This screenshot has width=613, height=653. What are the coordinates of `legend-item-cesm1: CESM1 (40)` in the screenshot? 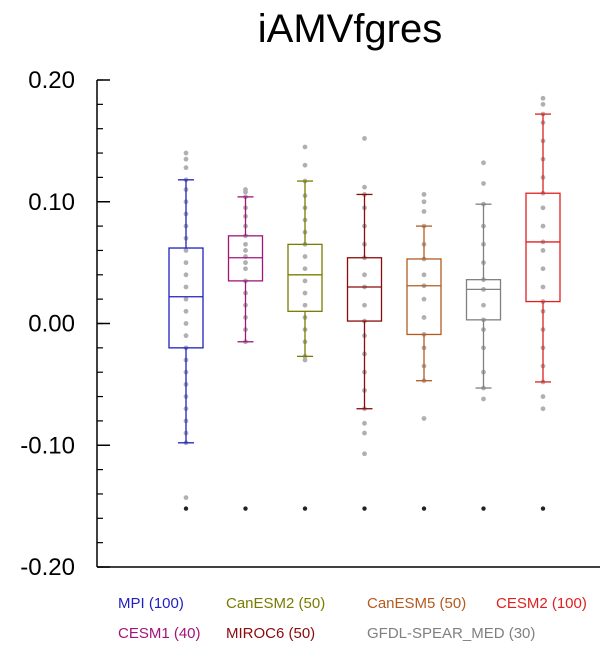 It's located at (159, 633).